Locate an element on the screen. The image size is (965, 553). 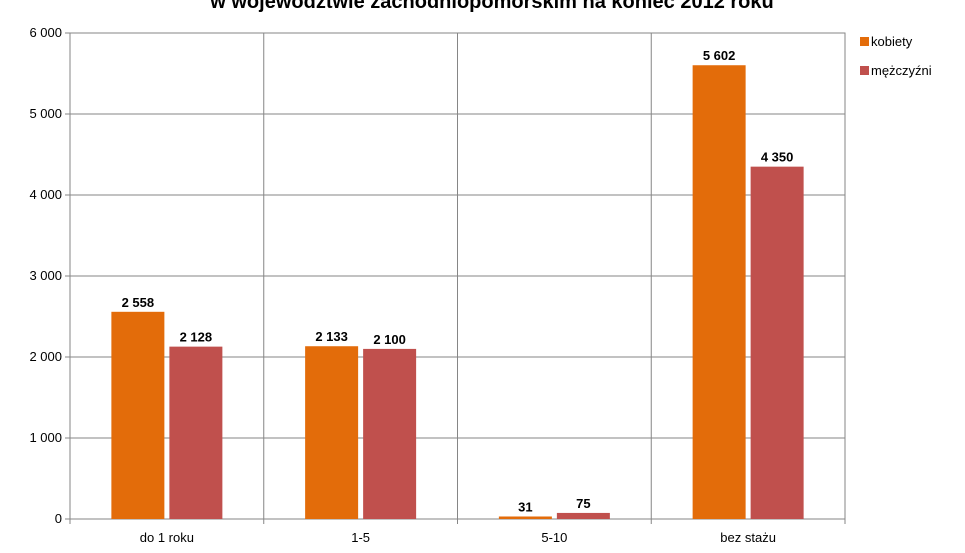
data-label: 2 133 is located at coordinates (331, 336).